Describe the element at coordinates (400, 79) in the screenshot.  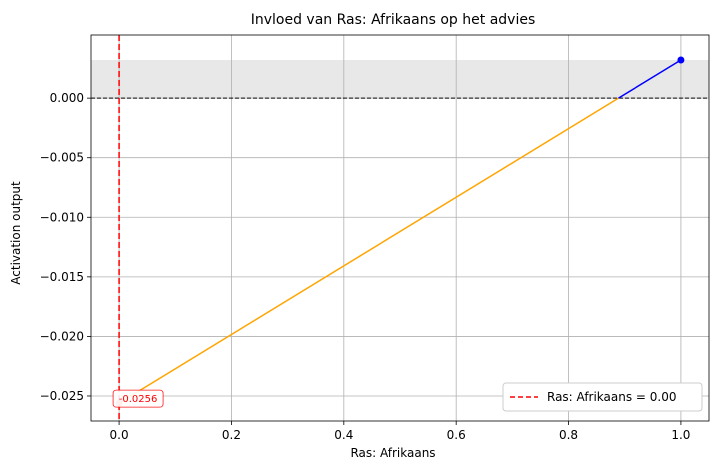
I see `shaded-band` at that location.